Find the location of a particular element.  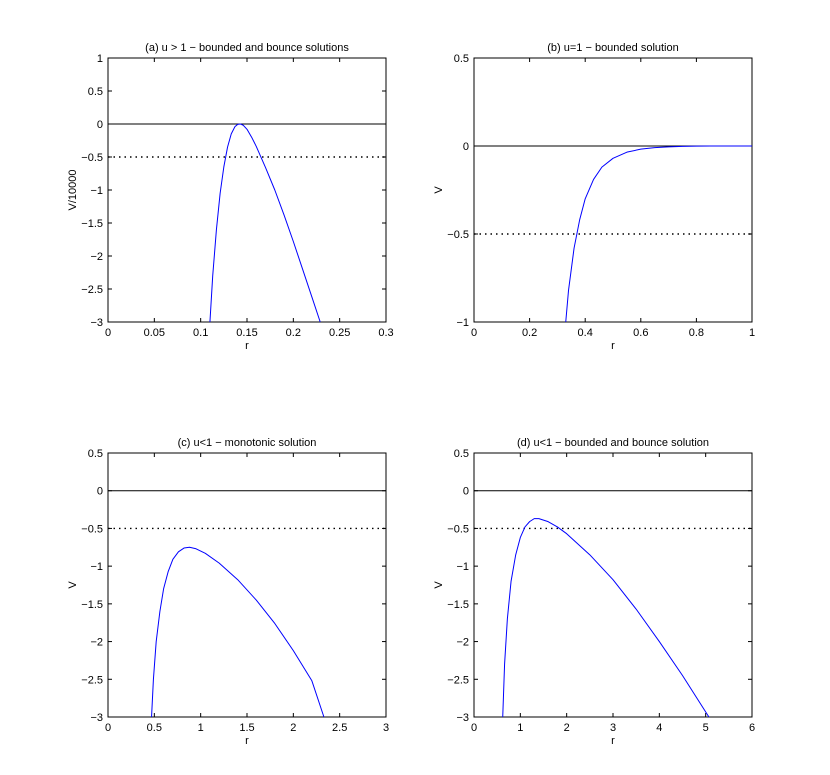

x-tick-label: 0.15 is located at coordinates (246, 333).